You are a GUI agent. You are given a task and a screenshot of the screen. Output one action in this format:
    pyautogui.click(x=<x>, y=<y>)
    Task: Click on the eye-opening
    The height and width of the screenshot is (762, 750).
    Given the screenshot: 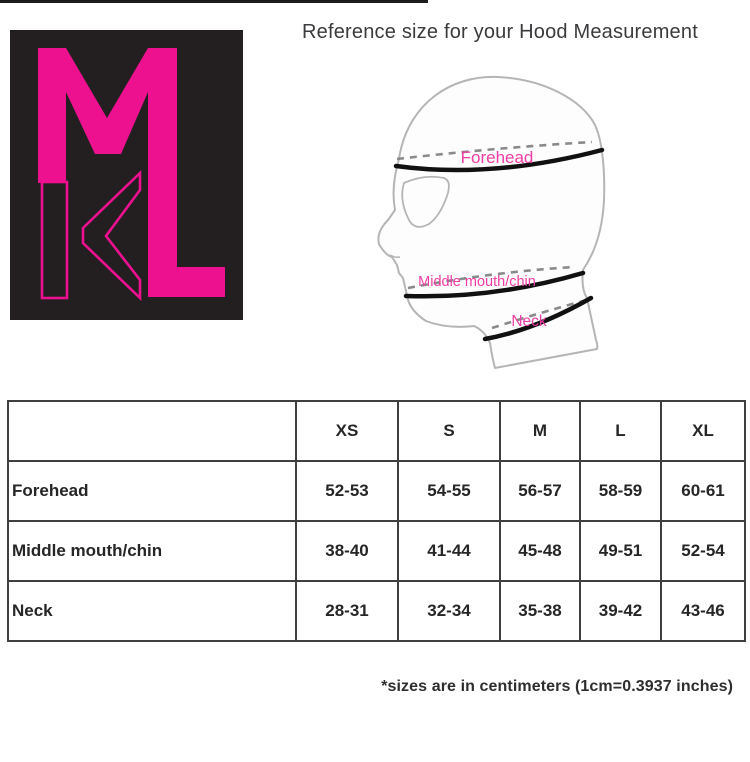 What is the action you would take?
    pyautogui.click(x=425, y=201)
    